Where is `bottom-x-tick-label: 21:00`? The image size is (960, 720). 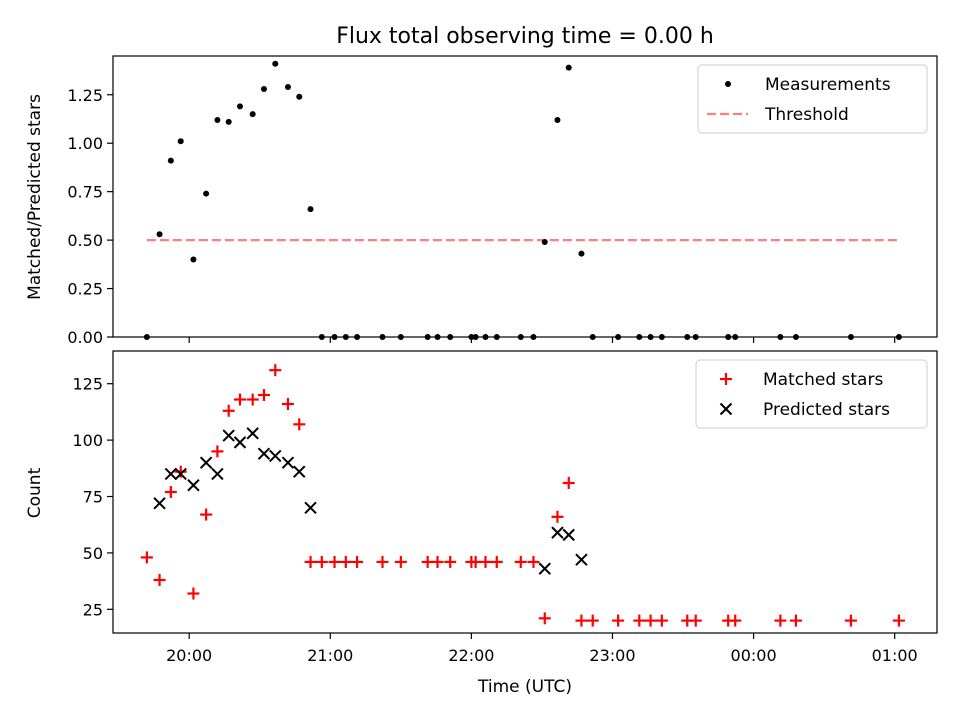 bottom-x-tick-label: 21:00 is located at coordinates (330, 655).